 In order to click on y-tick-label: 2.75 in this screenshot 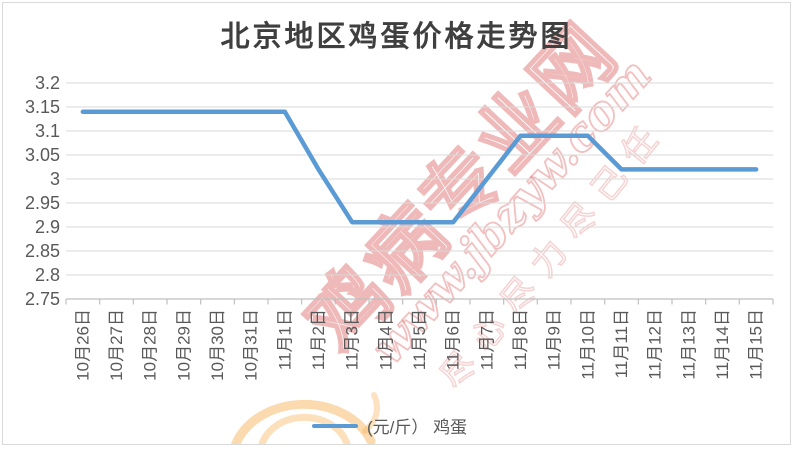, I will do `click(42, 299)`.